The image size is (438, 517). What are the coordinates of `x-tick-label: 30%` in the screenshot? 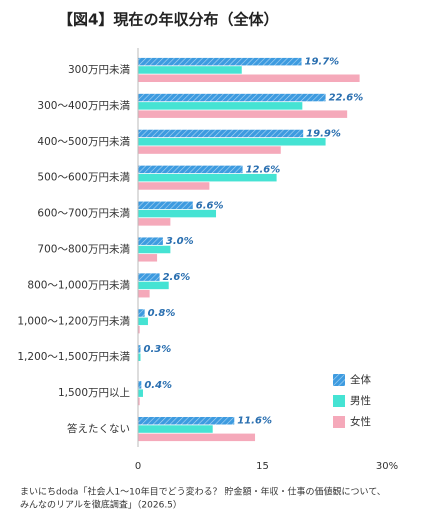 It's located at (387, 466).